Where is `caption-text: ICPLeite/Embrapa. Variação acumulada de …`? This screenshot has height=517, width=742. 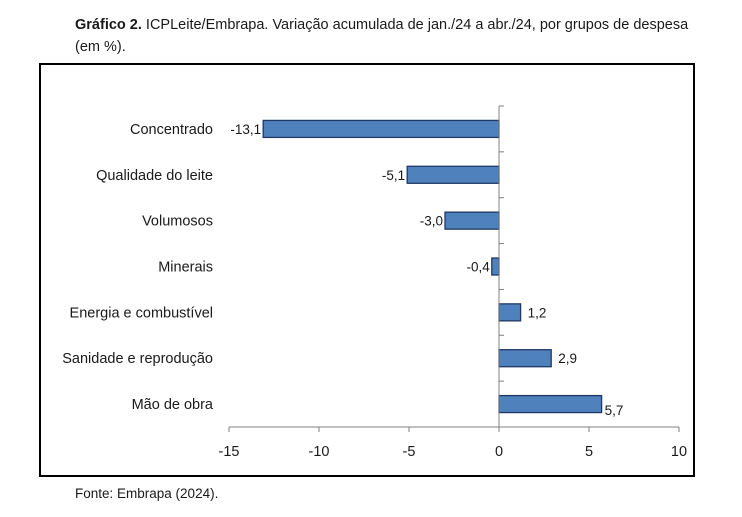 caption-text: ICPLeite/Embrapa. Variação acumulada de … is located at coordinates (382, 36).